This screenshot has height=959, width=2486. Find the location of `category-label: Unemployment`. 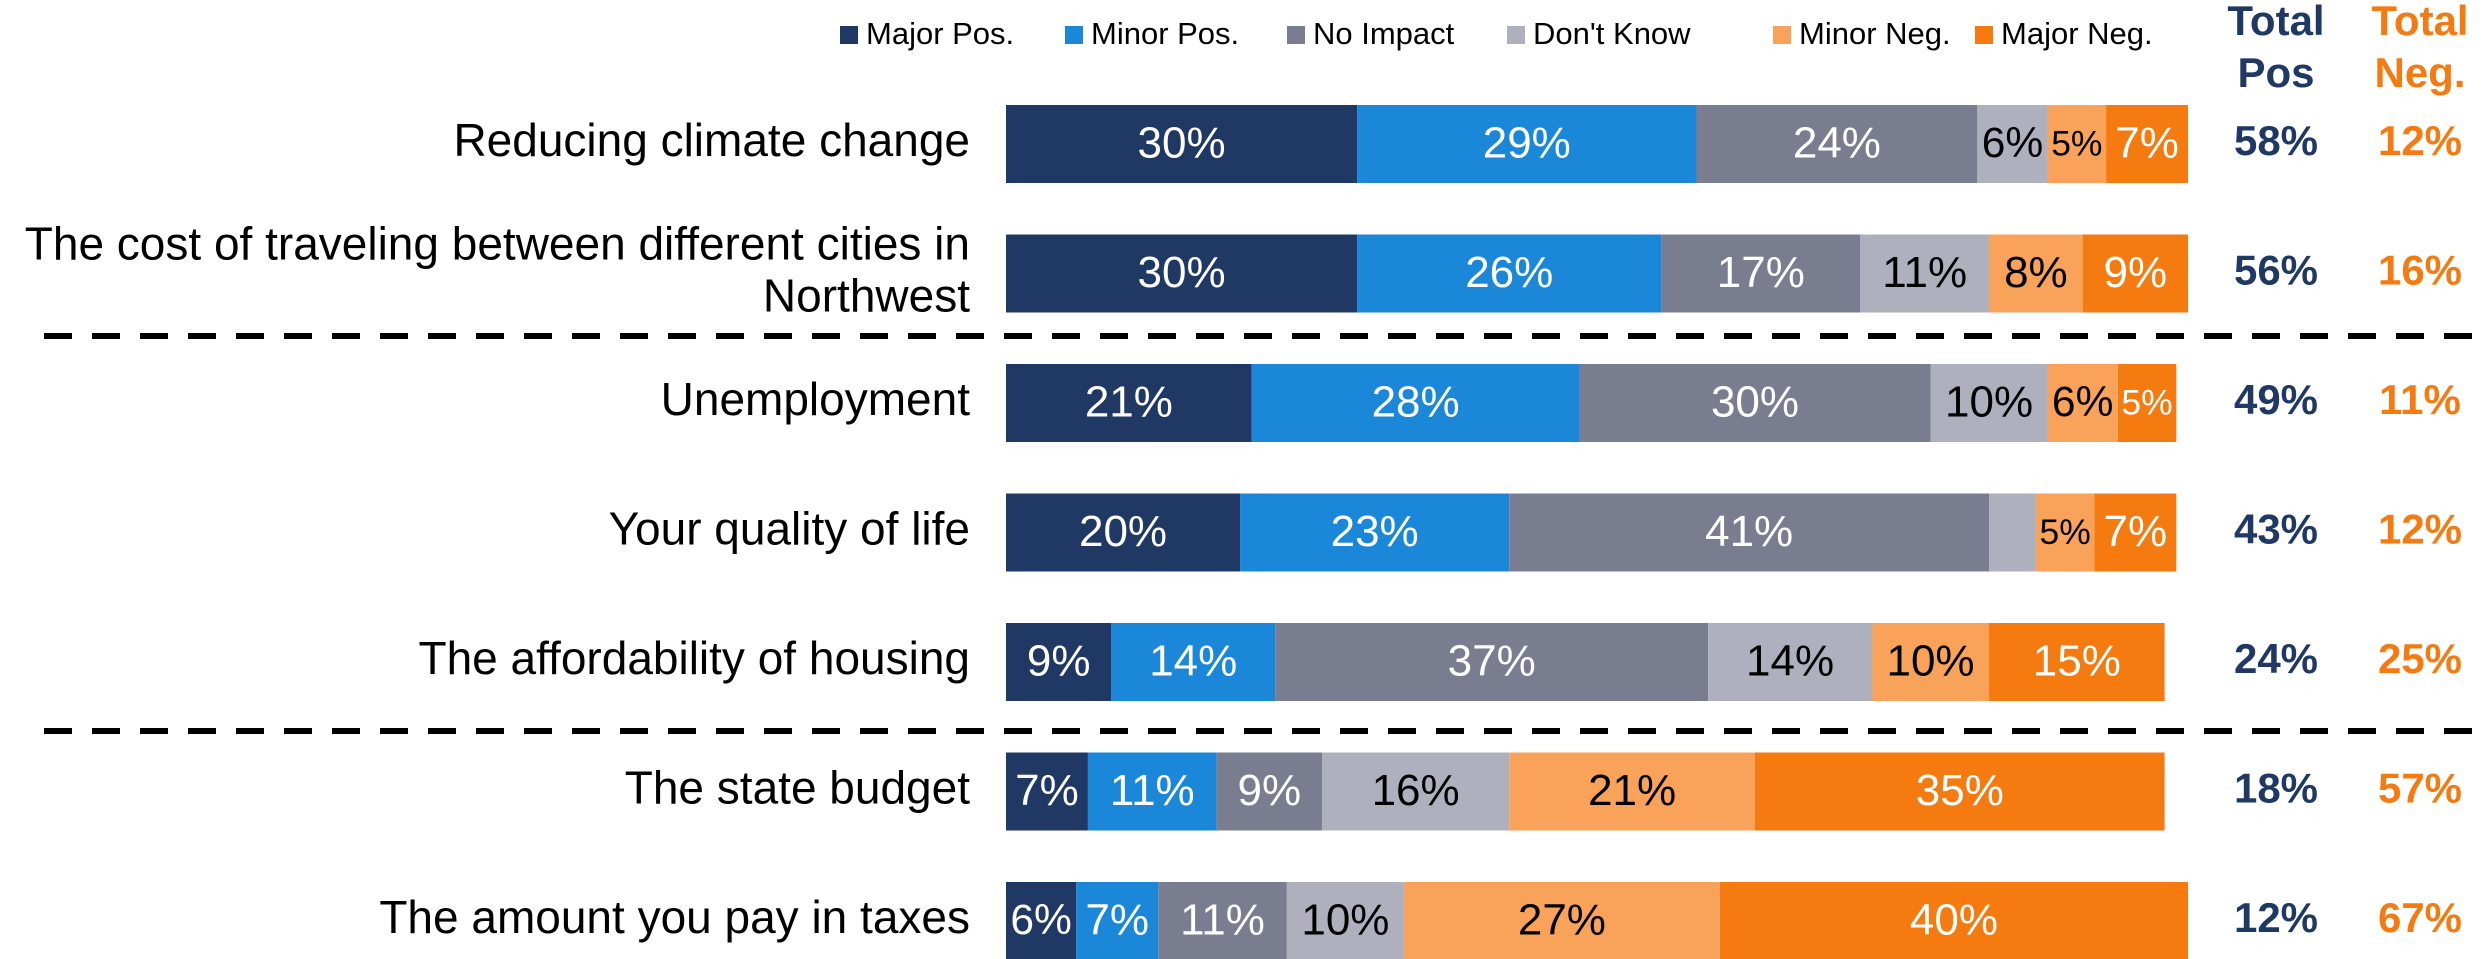

category-label: Unemployment is located at coordinates (816, 399).